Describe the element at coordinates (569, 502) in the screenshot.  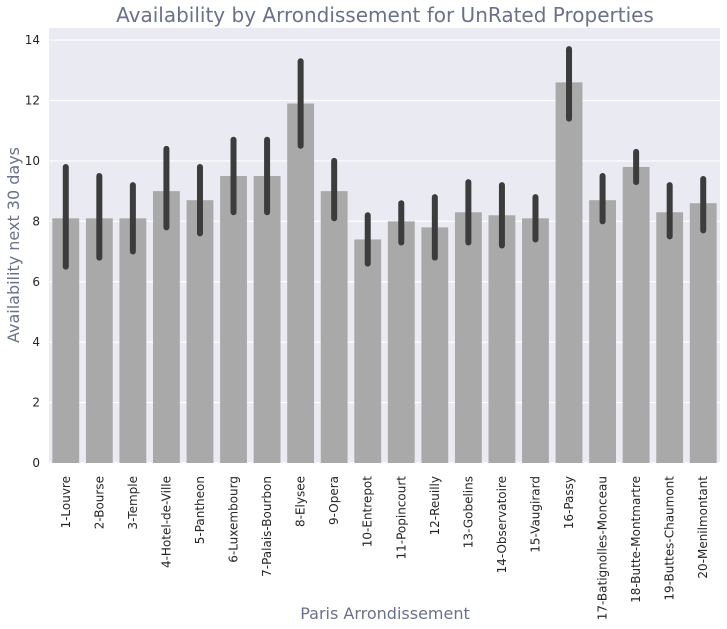
I see `x-tick-label: 16-Passy` at that location.